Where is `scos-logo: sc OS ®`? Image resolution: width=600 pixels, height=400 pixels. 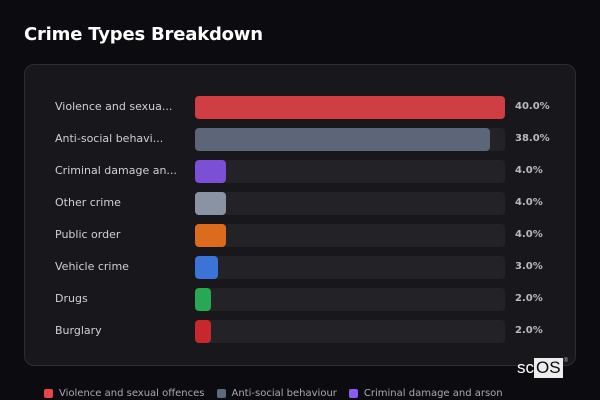 scos-logo: sc OS ® is located at coordinates (542, 368).